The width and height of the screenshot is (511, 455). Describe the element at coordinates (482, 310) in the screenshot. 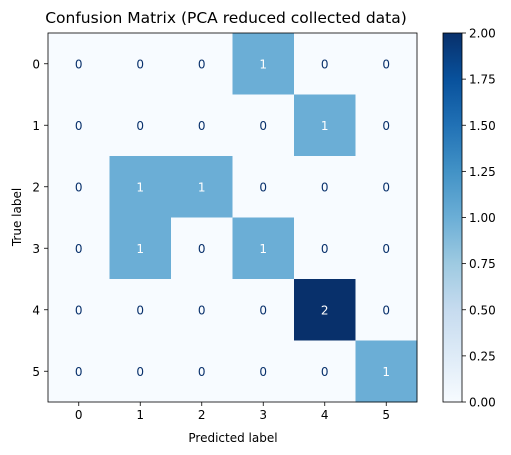

I see `colorbar-tick-label: 0.50` at that location.